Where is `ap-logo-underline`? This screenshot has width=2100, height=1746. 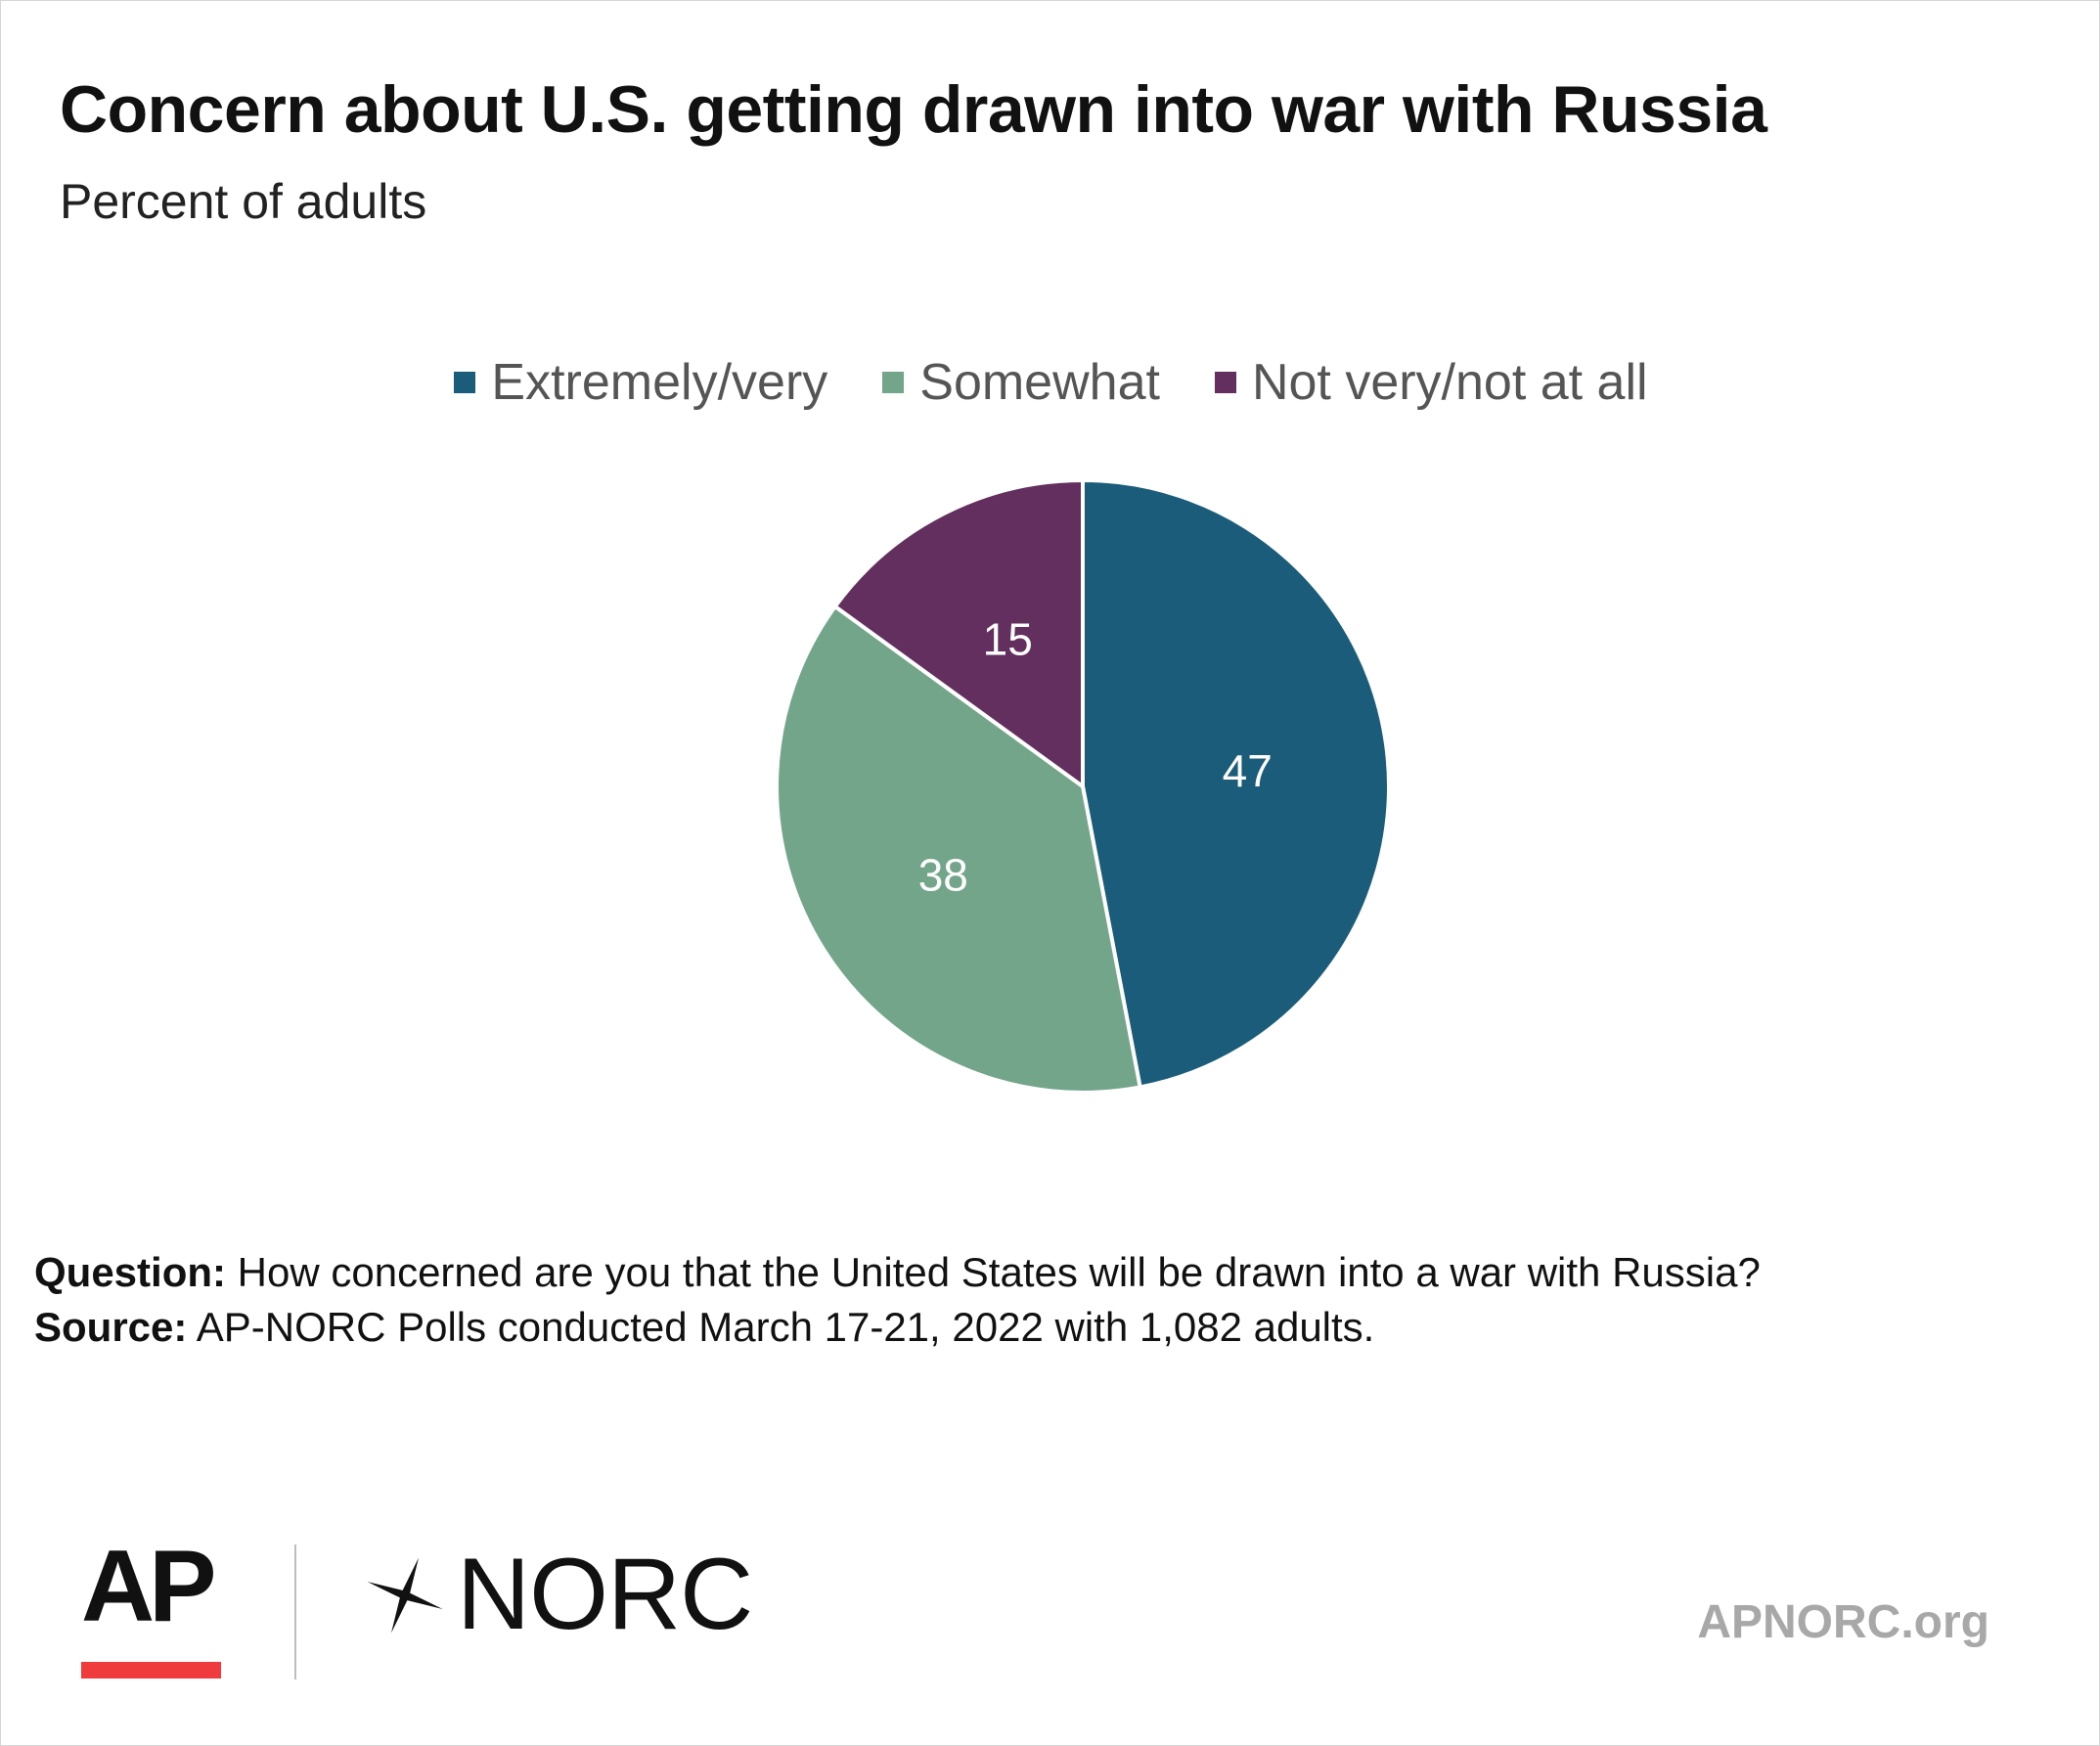 ap-logo-underline is located at coordinates (151, 1670).